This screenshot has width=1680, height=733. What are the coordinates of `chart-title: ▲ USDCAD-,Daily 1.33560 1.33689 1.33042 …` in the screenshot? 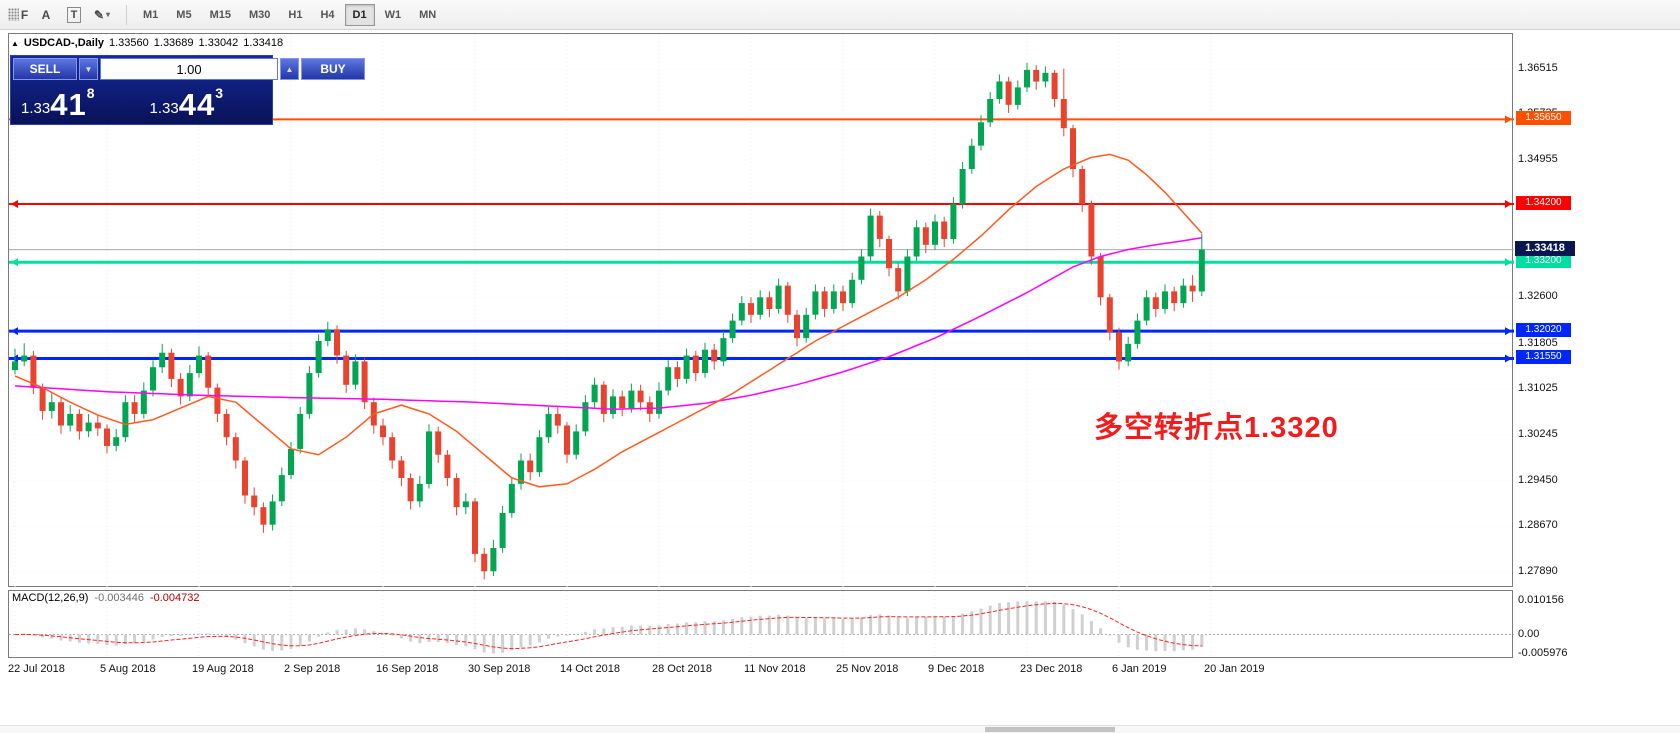 It's located at (147, 43).